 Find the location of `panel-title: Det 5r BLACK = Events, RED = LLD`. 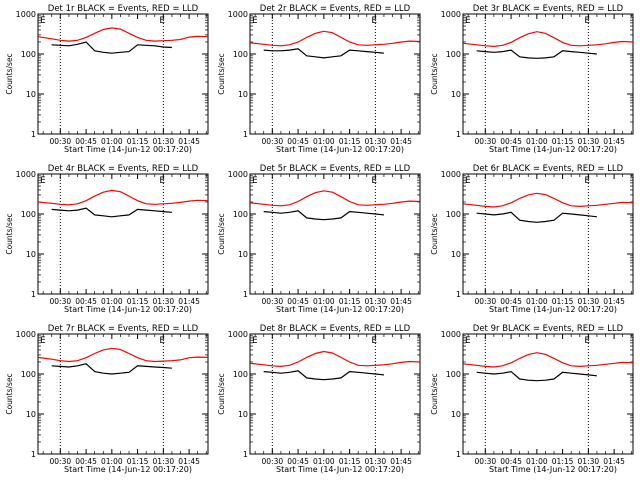

panel-title: Det 5r BLACK = Events, RED = LLD is located at coordinates (335, 169).